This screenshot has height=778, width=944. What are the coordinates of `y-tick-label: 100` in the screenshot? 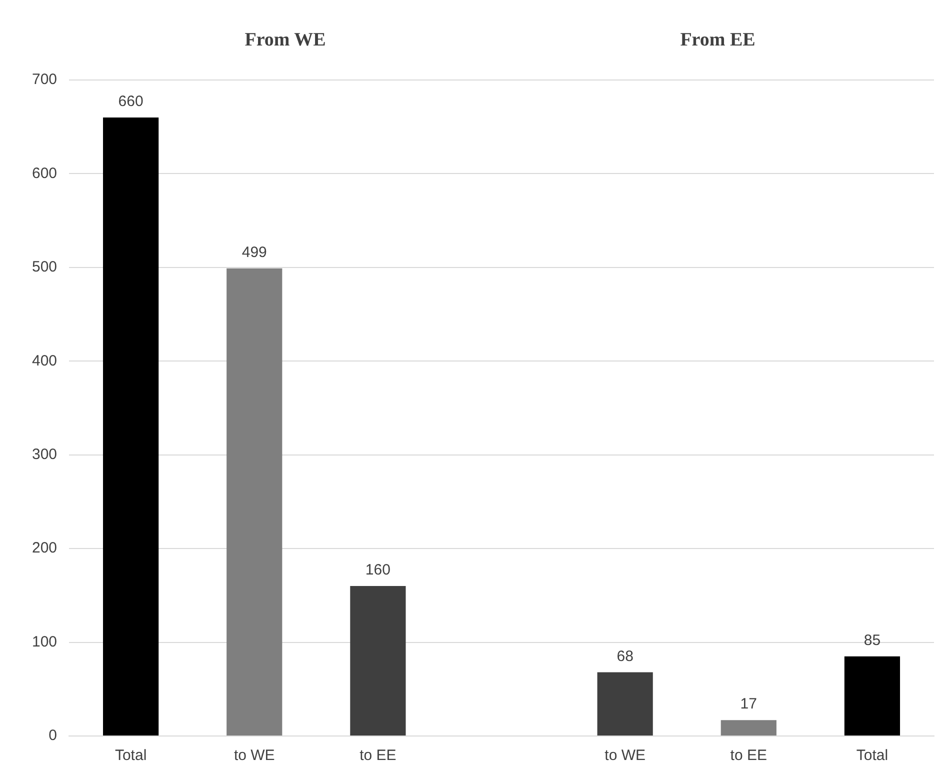 It's located at (45, 641).